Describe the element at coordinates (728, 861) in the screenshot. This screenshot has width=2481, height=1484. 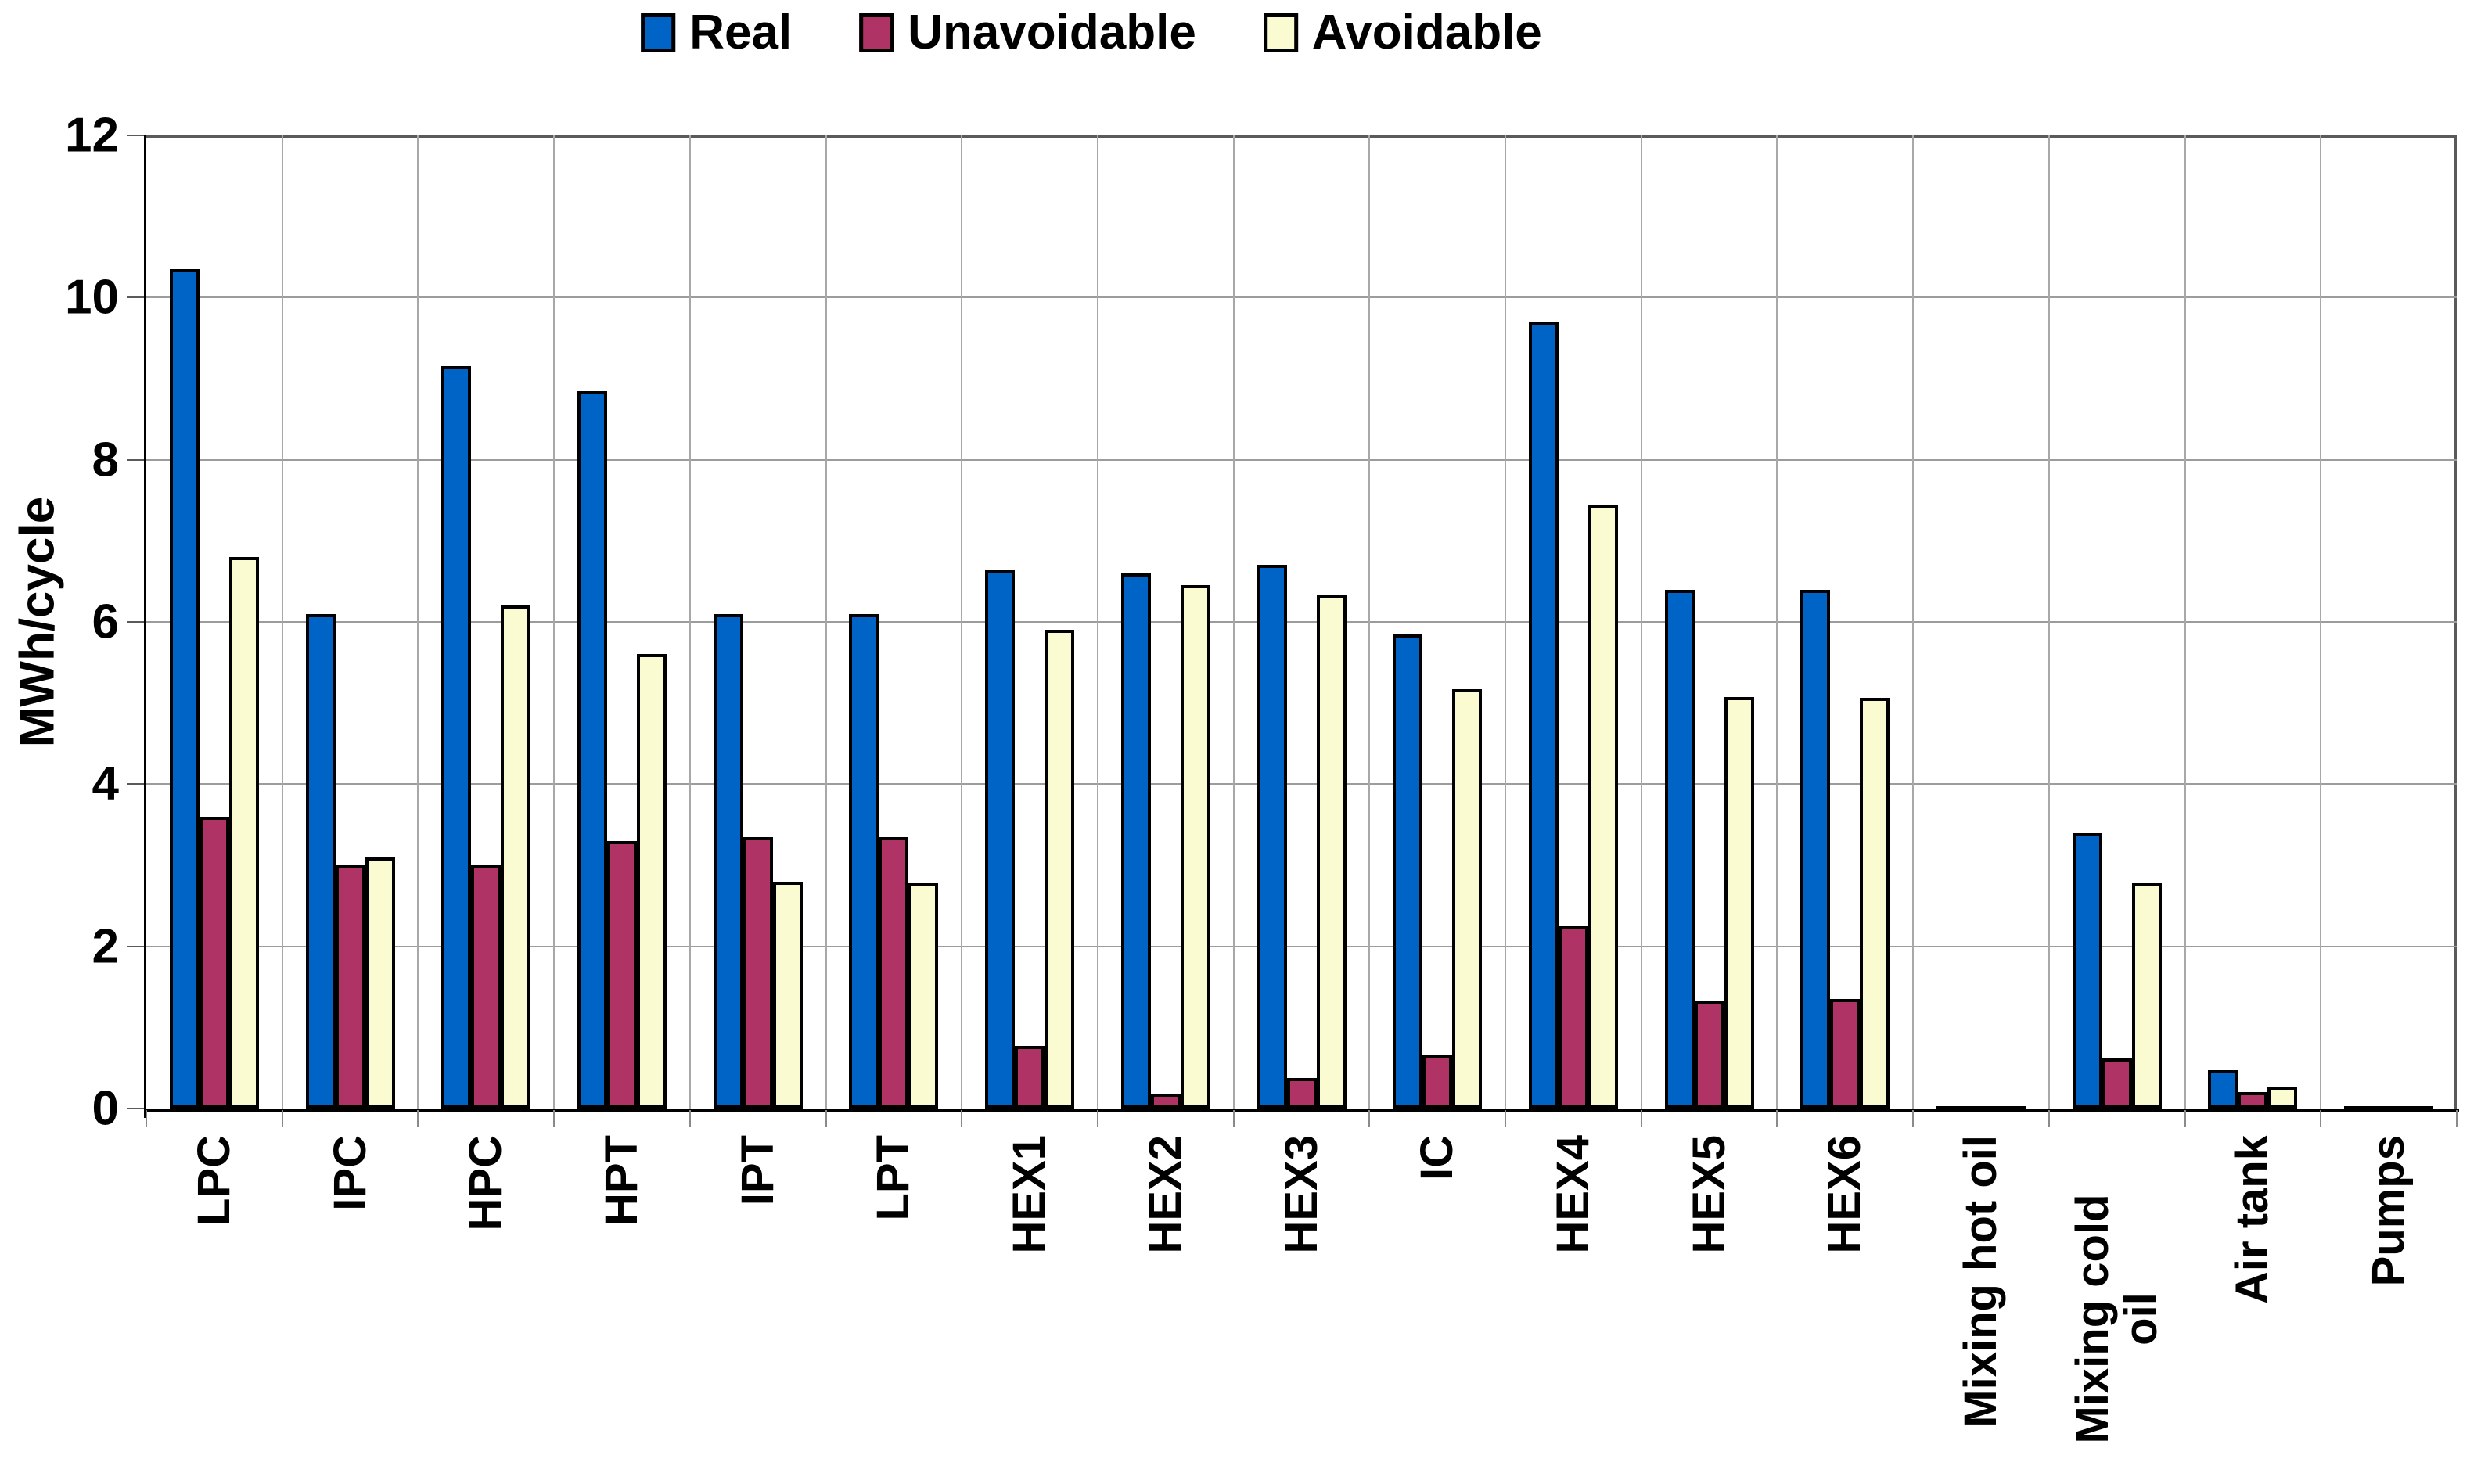
I see `bar-ipt-real` at that location.